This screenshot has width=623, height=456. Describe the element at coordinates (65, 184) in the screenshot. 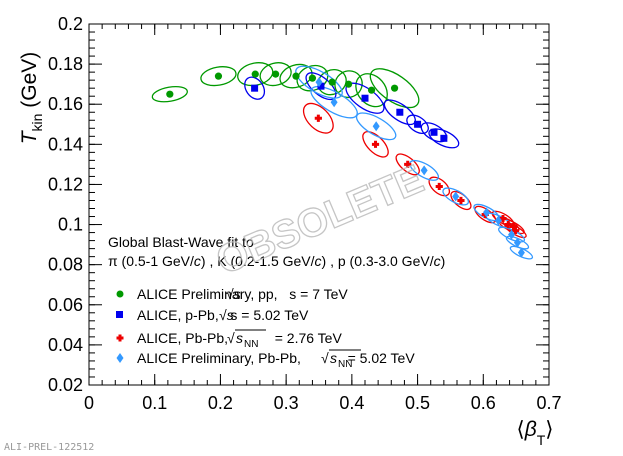

I see `y-tick-label: 0.12` at that location.